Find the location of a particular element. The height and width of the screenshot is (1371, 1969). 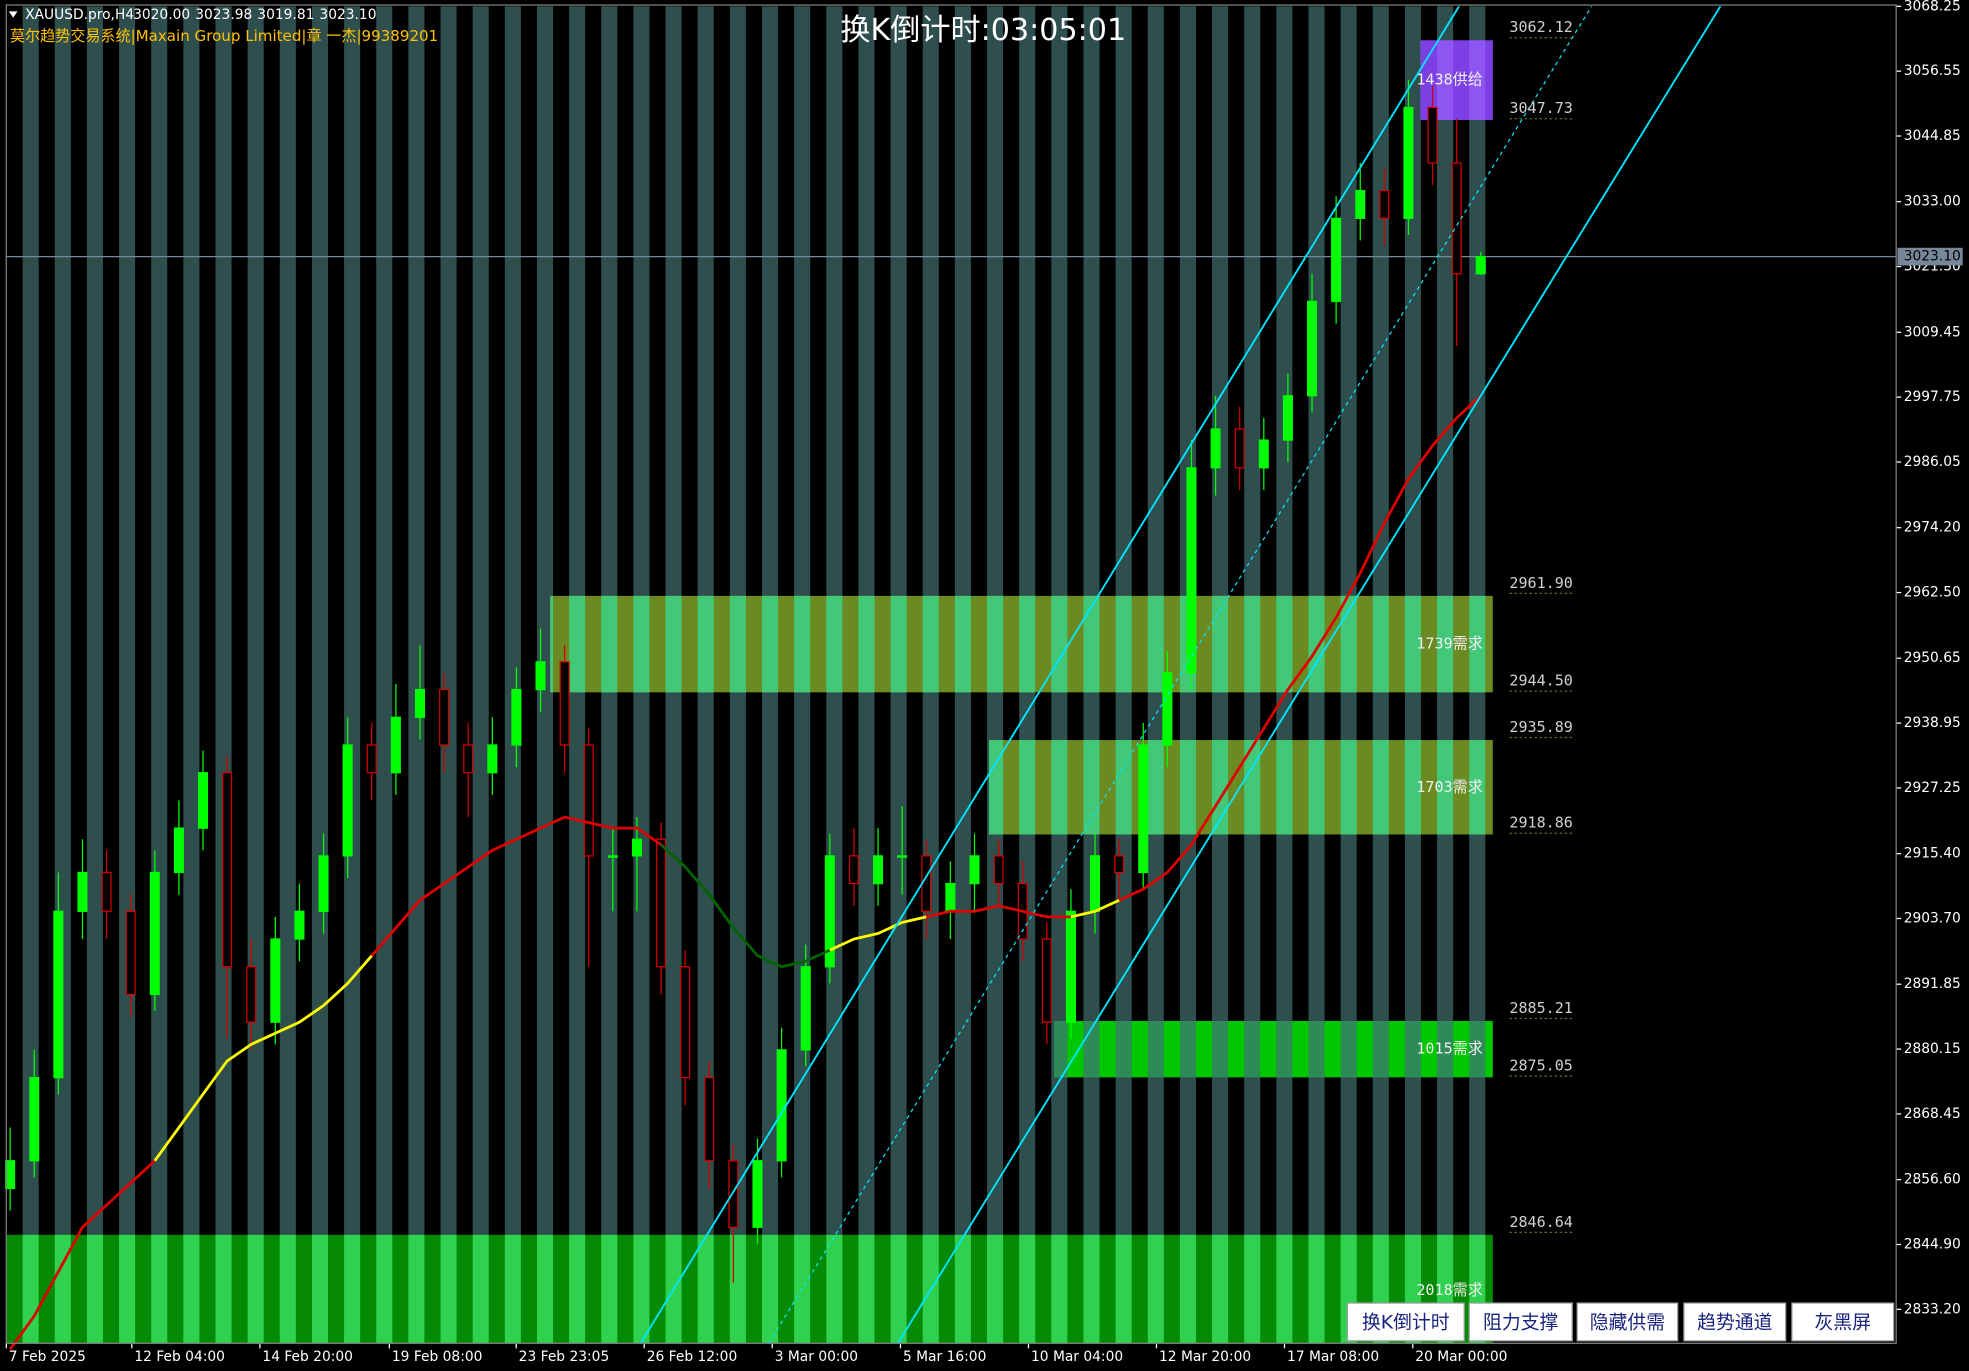

y-tick-label: 2880.15 is located at coordinates (1932, 1049).